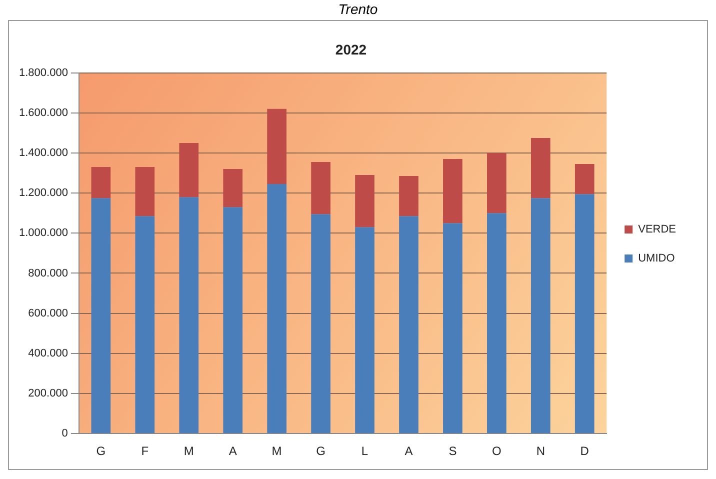  Describe the element at coordinates (358, 9) in the screenshot. I see `text: Trento` at that location.